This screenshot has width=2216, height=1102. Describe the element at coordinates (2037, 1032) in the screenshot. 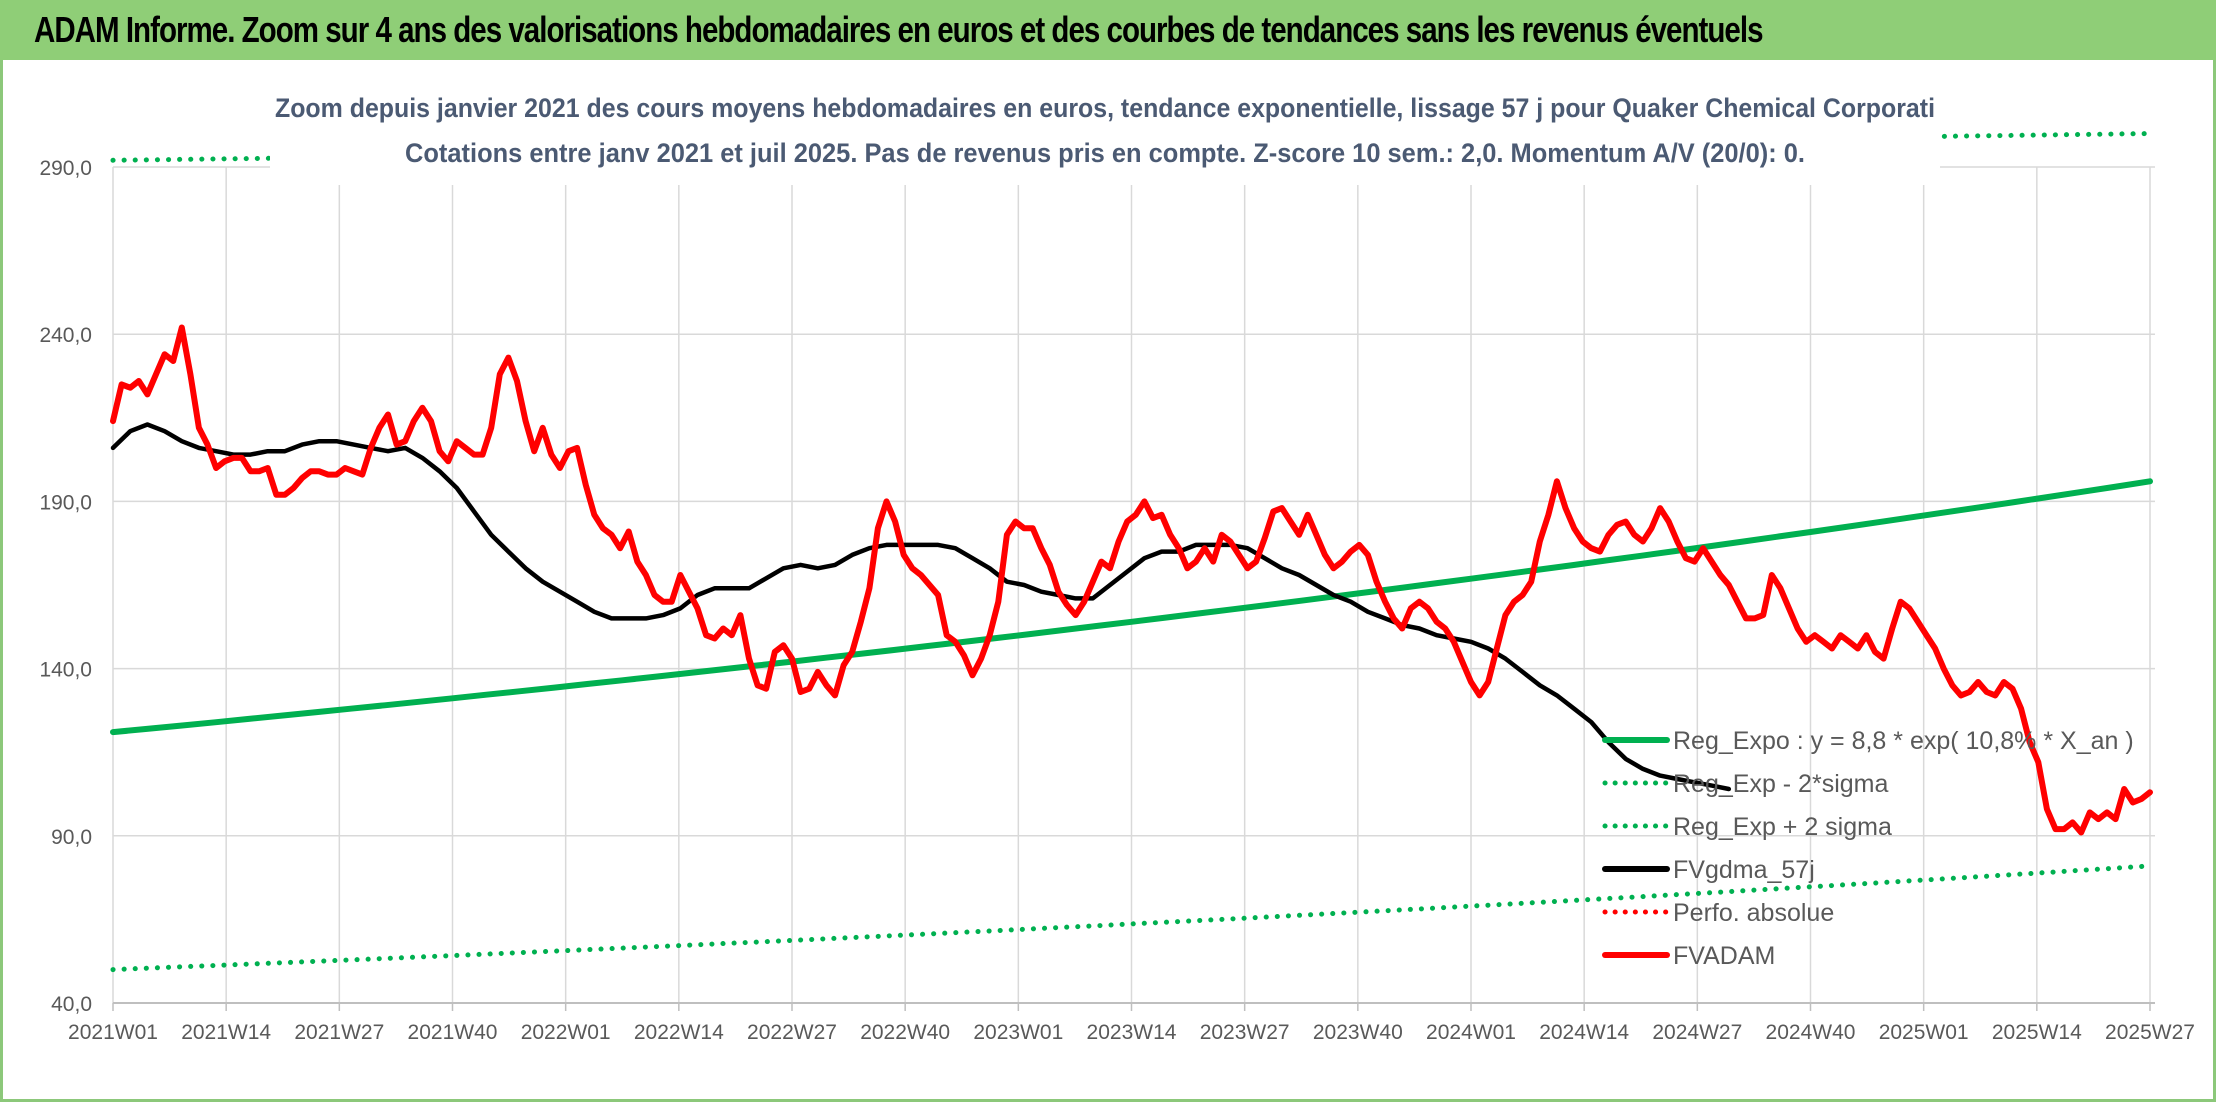

I see `x-tick-label: 2025W14` at that location.